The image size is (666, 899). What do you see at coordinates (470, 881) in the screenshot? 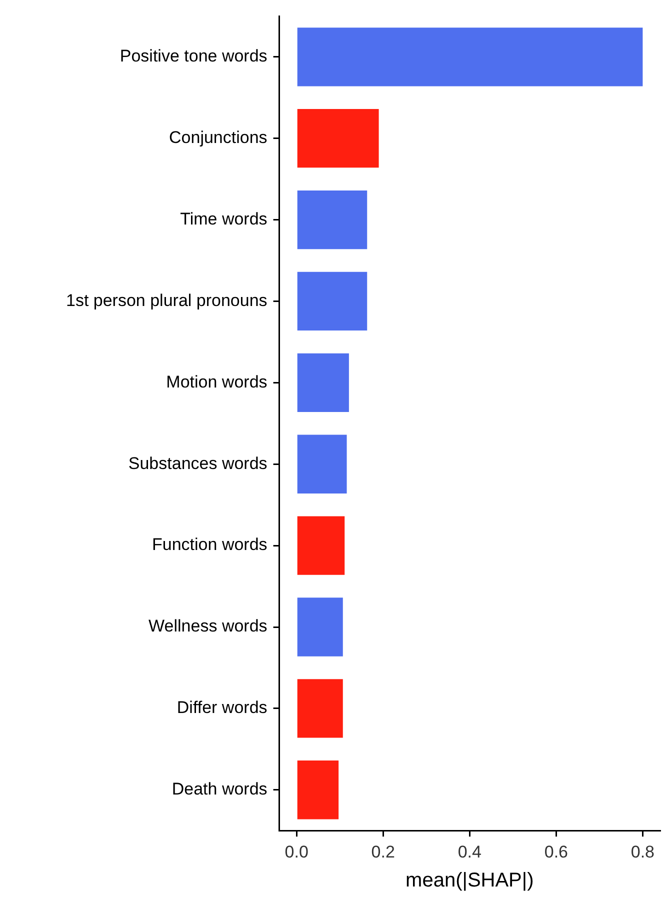
I see `x-axis-title: mean(|SHAP|)` at bounding box center [470, 881].